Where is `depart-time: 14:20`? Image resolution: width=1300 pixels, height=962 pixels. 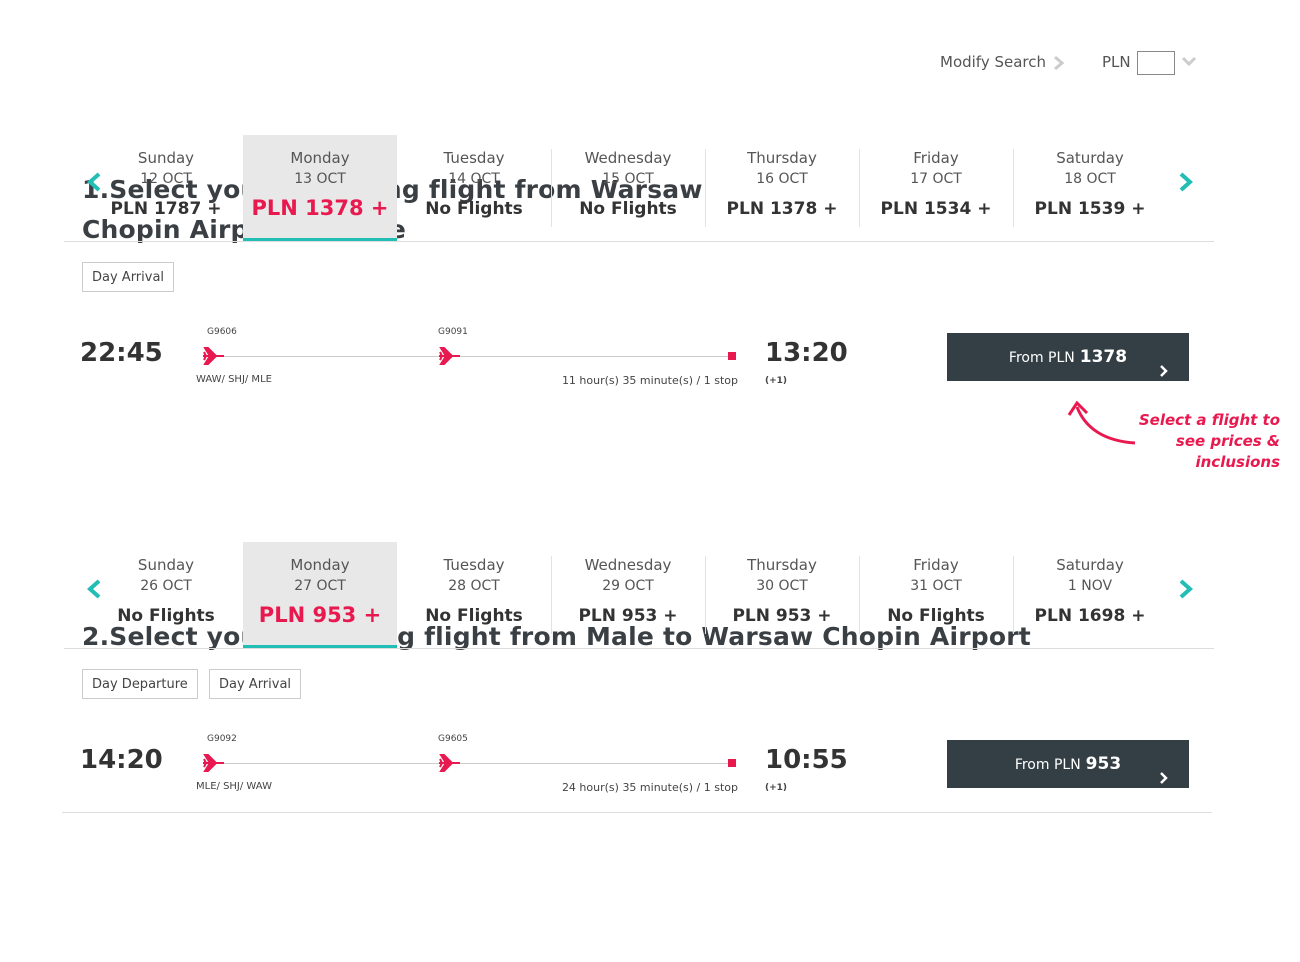
depart-time: 14:20 is located at coordinates (121, 760).